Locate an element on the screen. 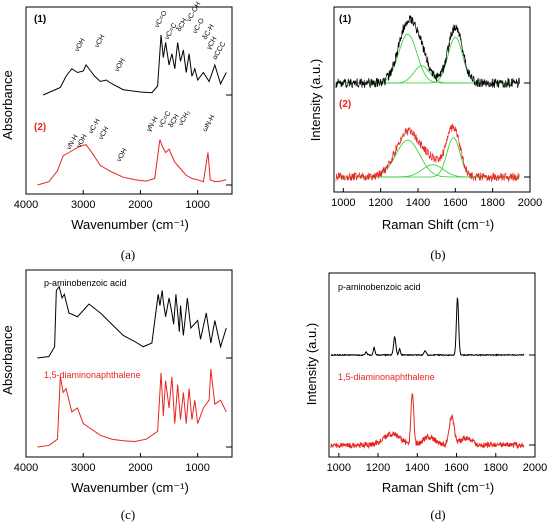 Image resolution: width=550 pixels, height=524 pixels. panel-a-ylabel: Absorbance is located at coordinates (7, 104).